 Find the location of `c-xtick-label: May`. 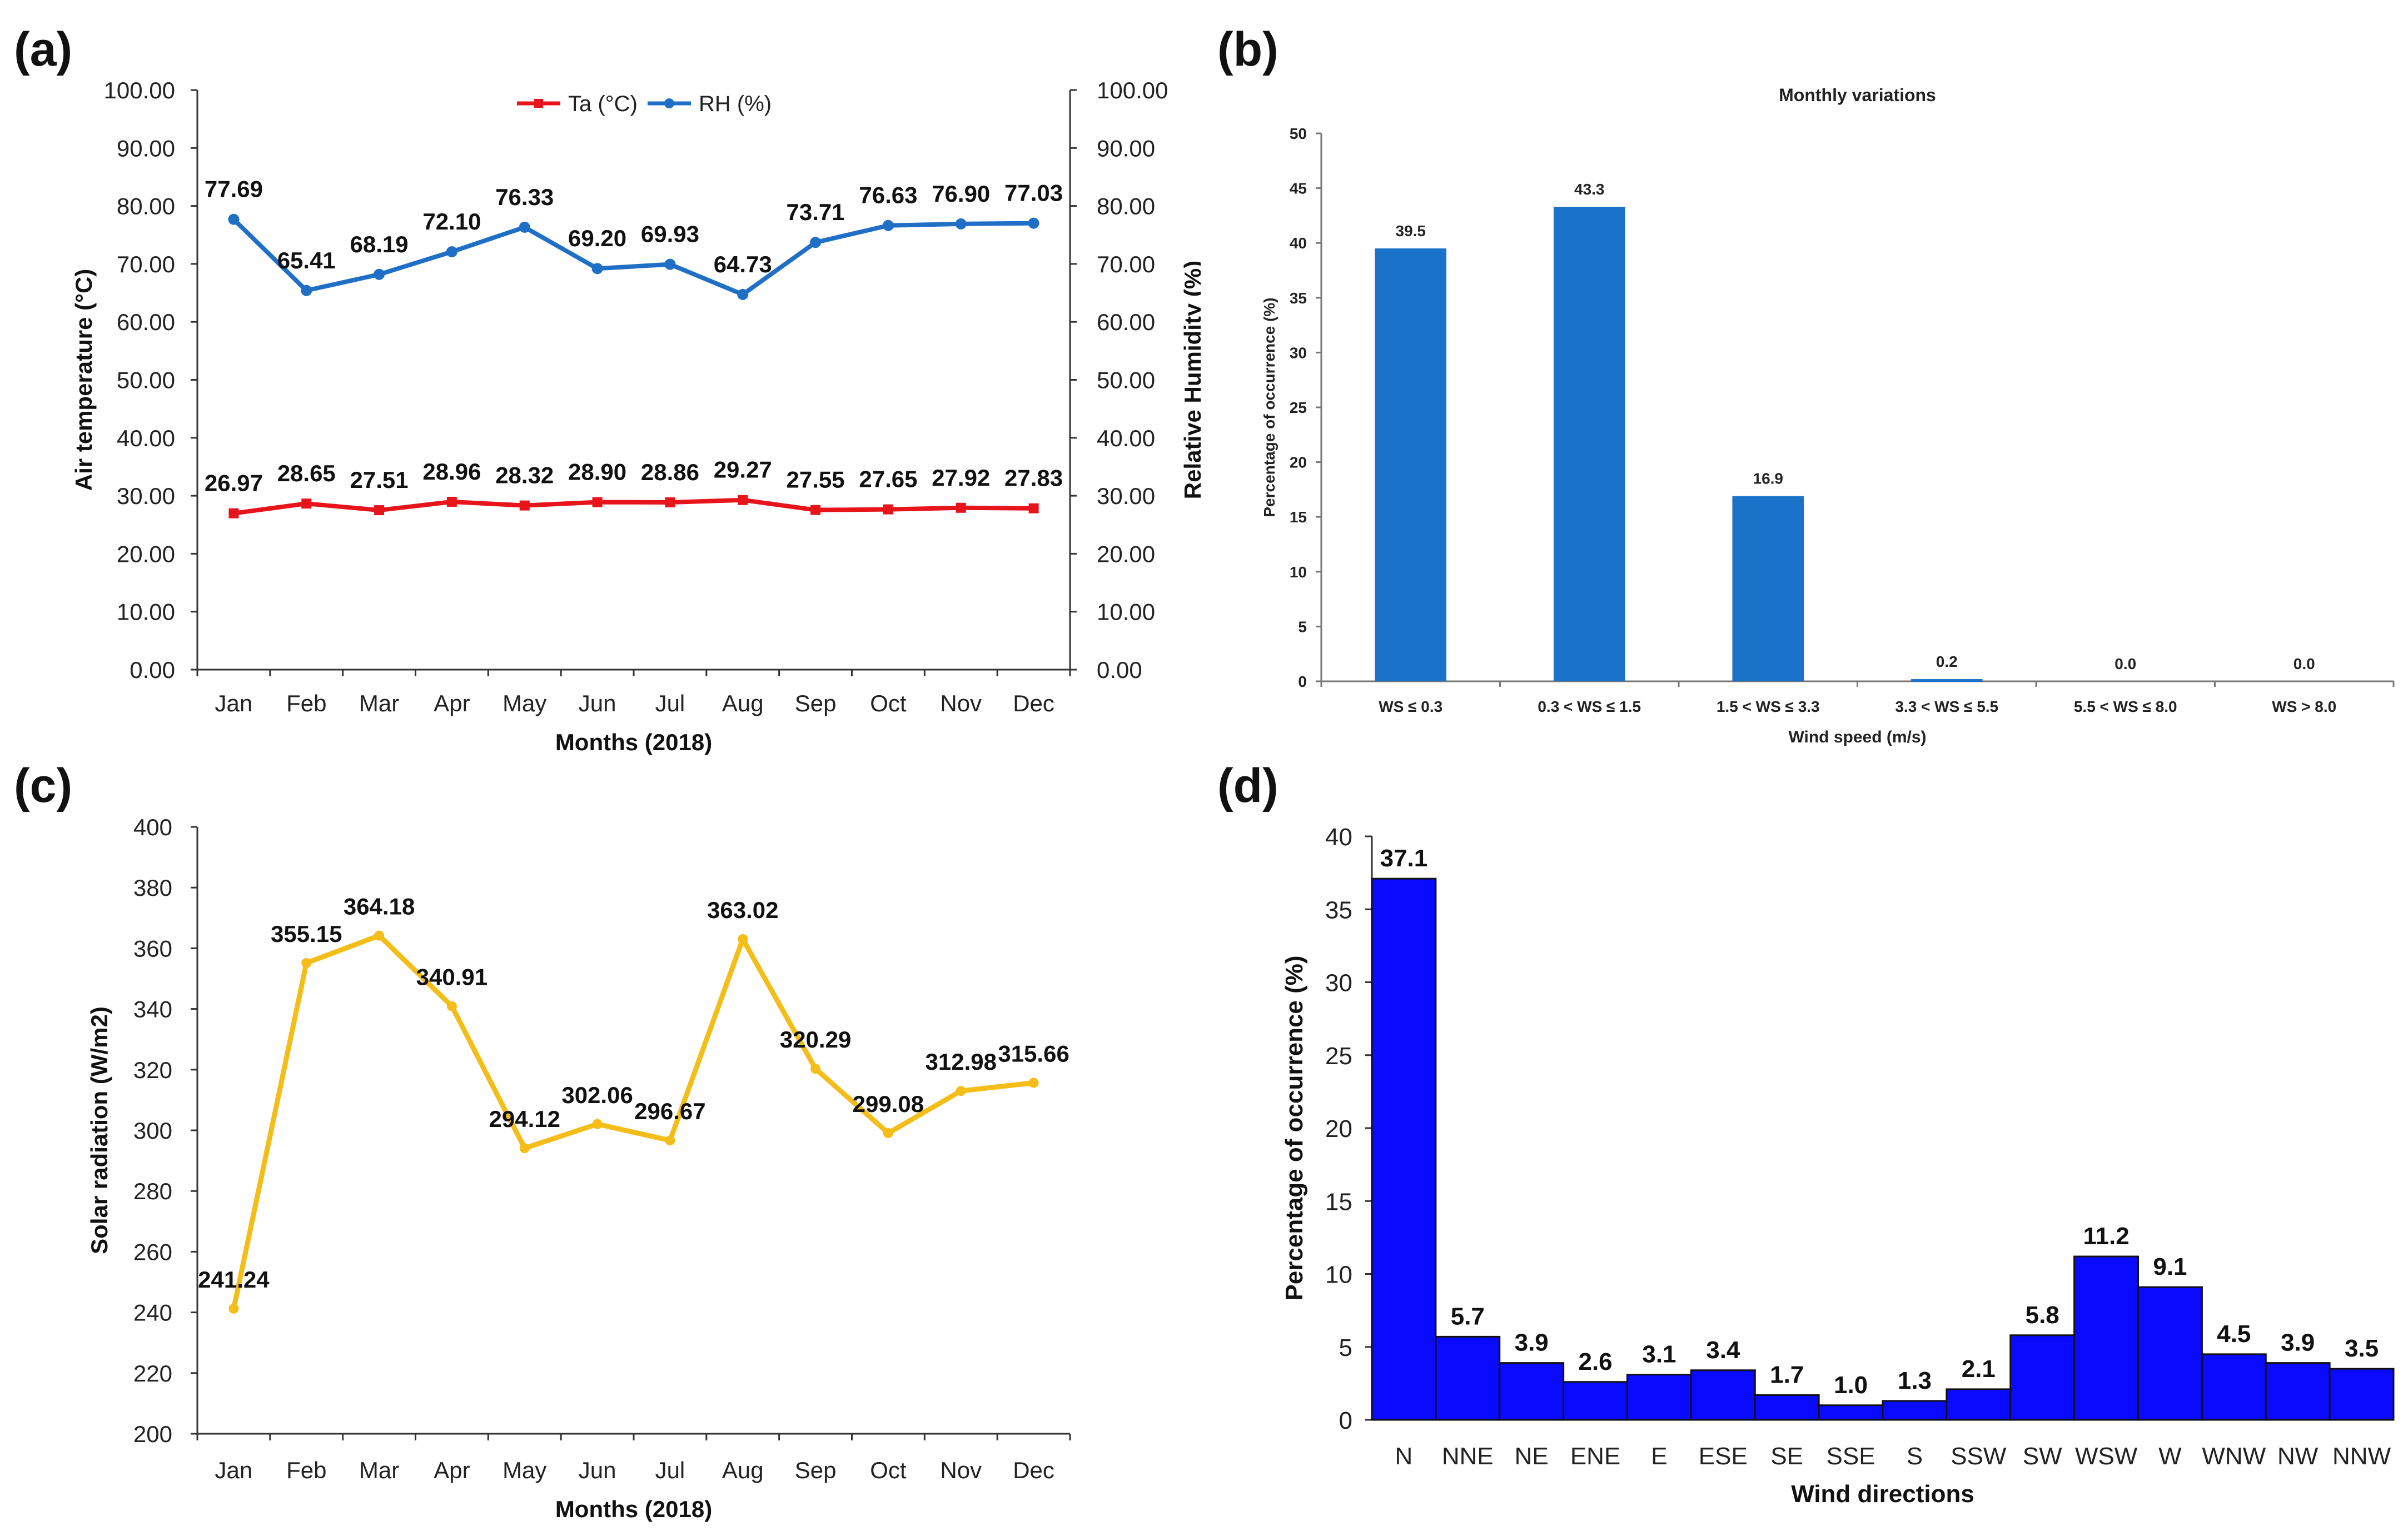

c-xtick-label: May is located at coordinates (524, 1470).